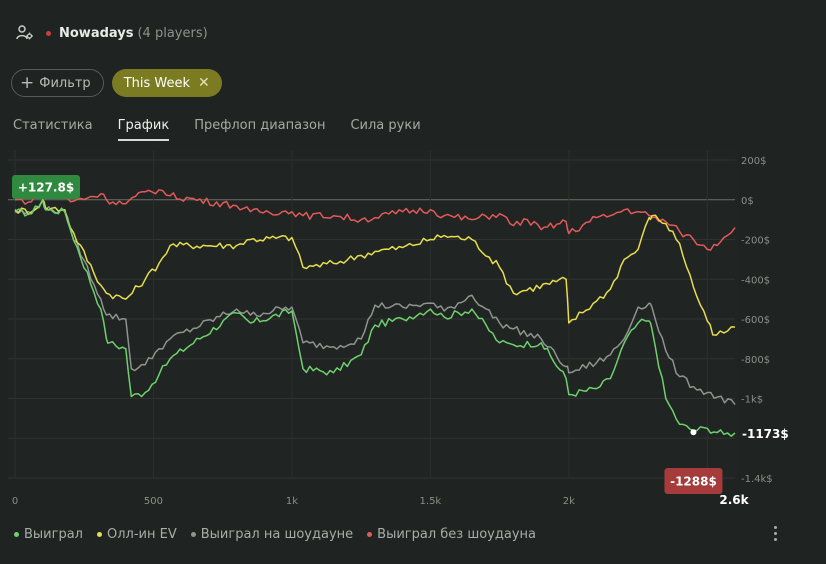 This screenshot has width=826, height=564. Describe the element at coordinates (96, 33) in the screenshot. I see `player-name: Nowadays` at that location.